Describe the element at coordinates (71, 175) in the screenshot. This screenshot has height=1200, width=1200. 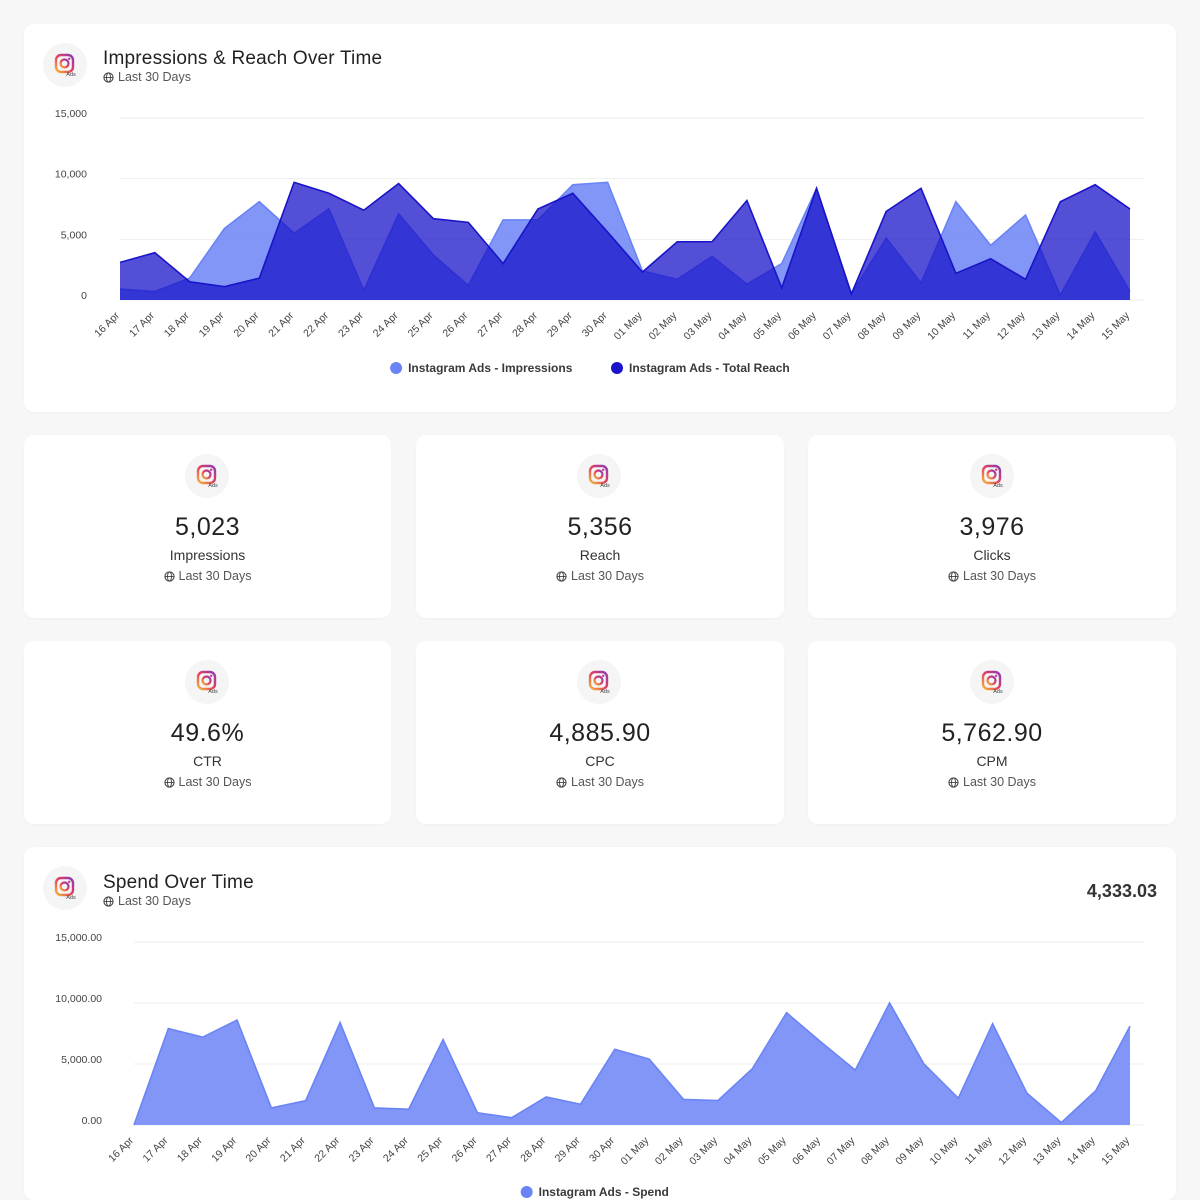
I see `y-tick-label: 10,000` at that location.